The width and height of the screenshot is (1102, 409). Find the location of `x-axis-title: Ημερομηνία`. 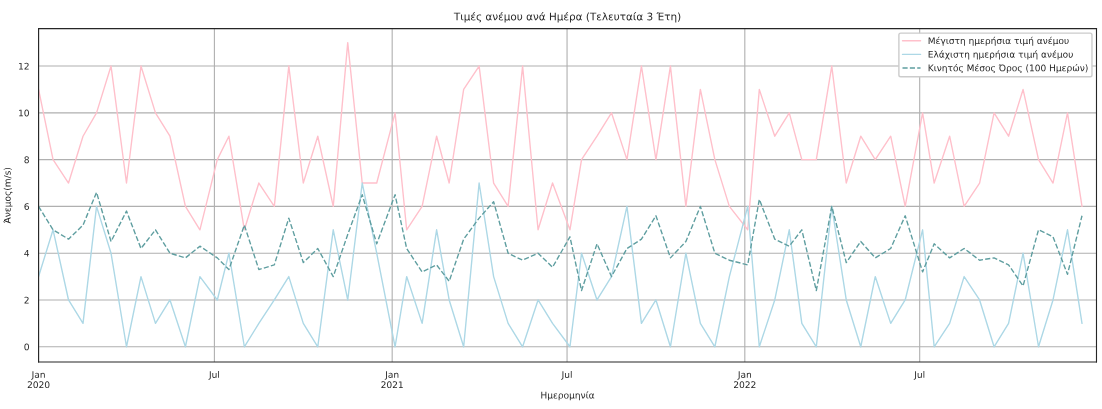

x-axis-title: Ημερομηνία is located at coordinates (568, 396).